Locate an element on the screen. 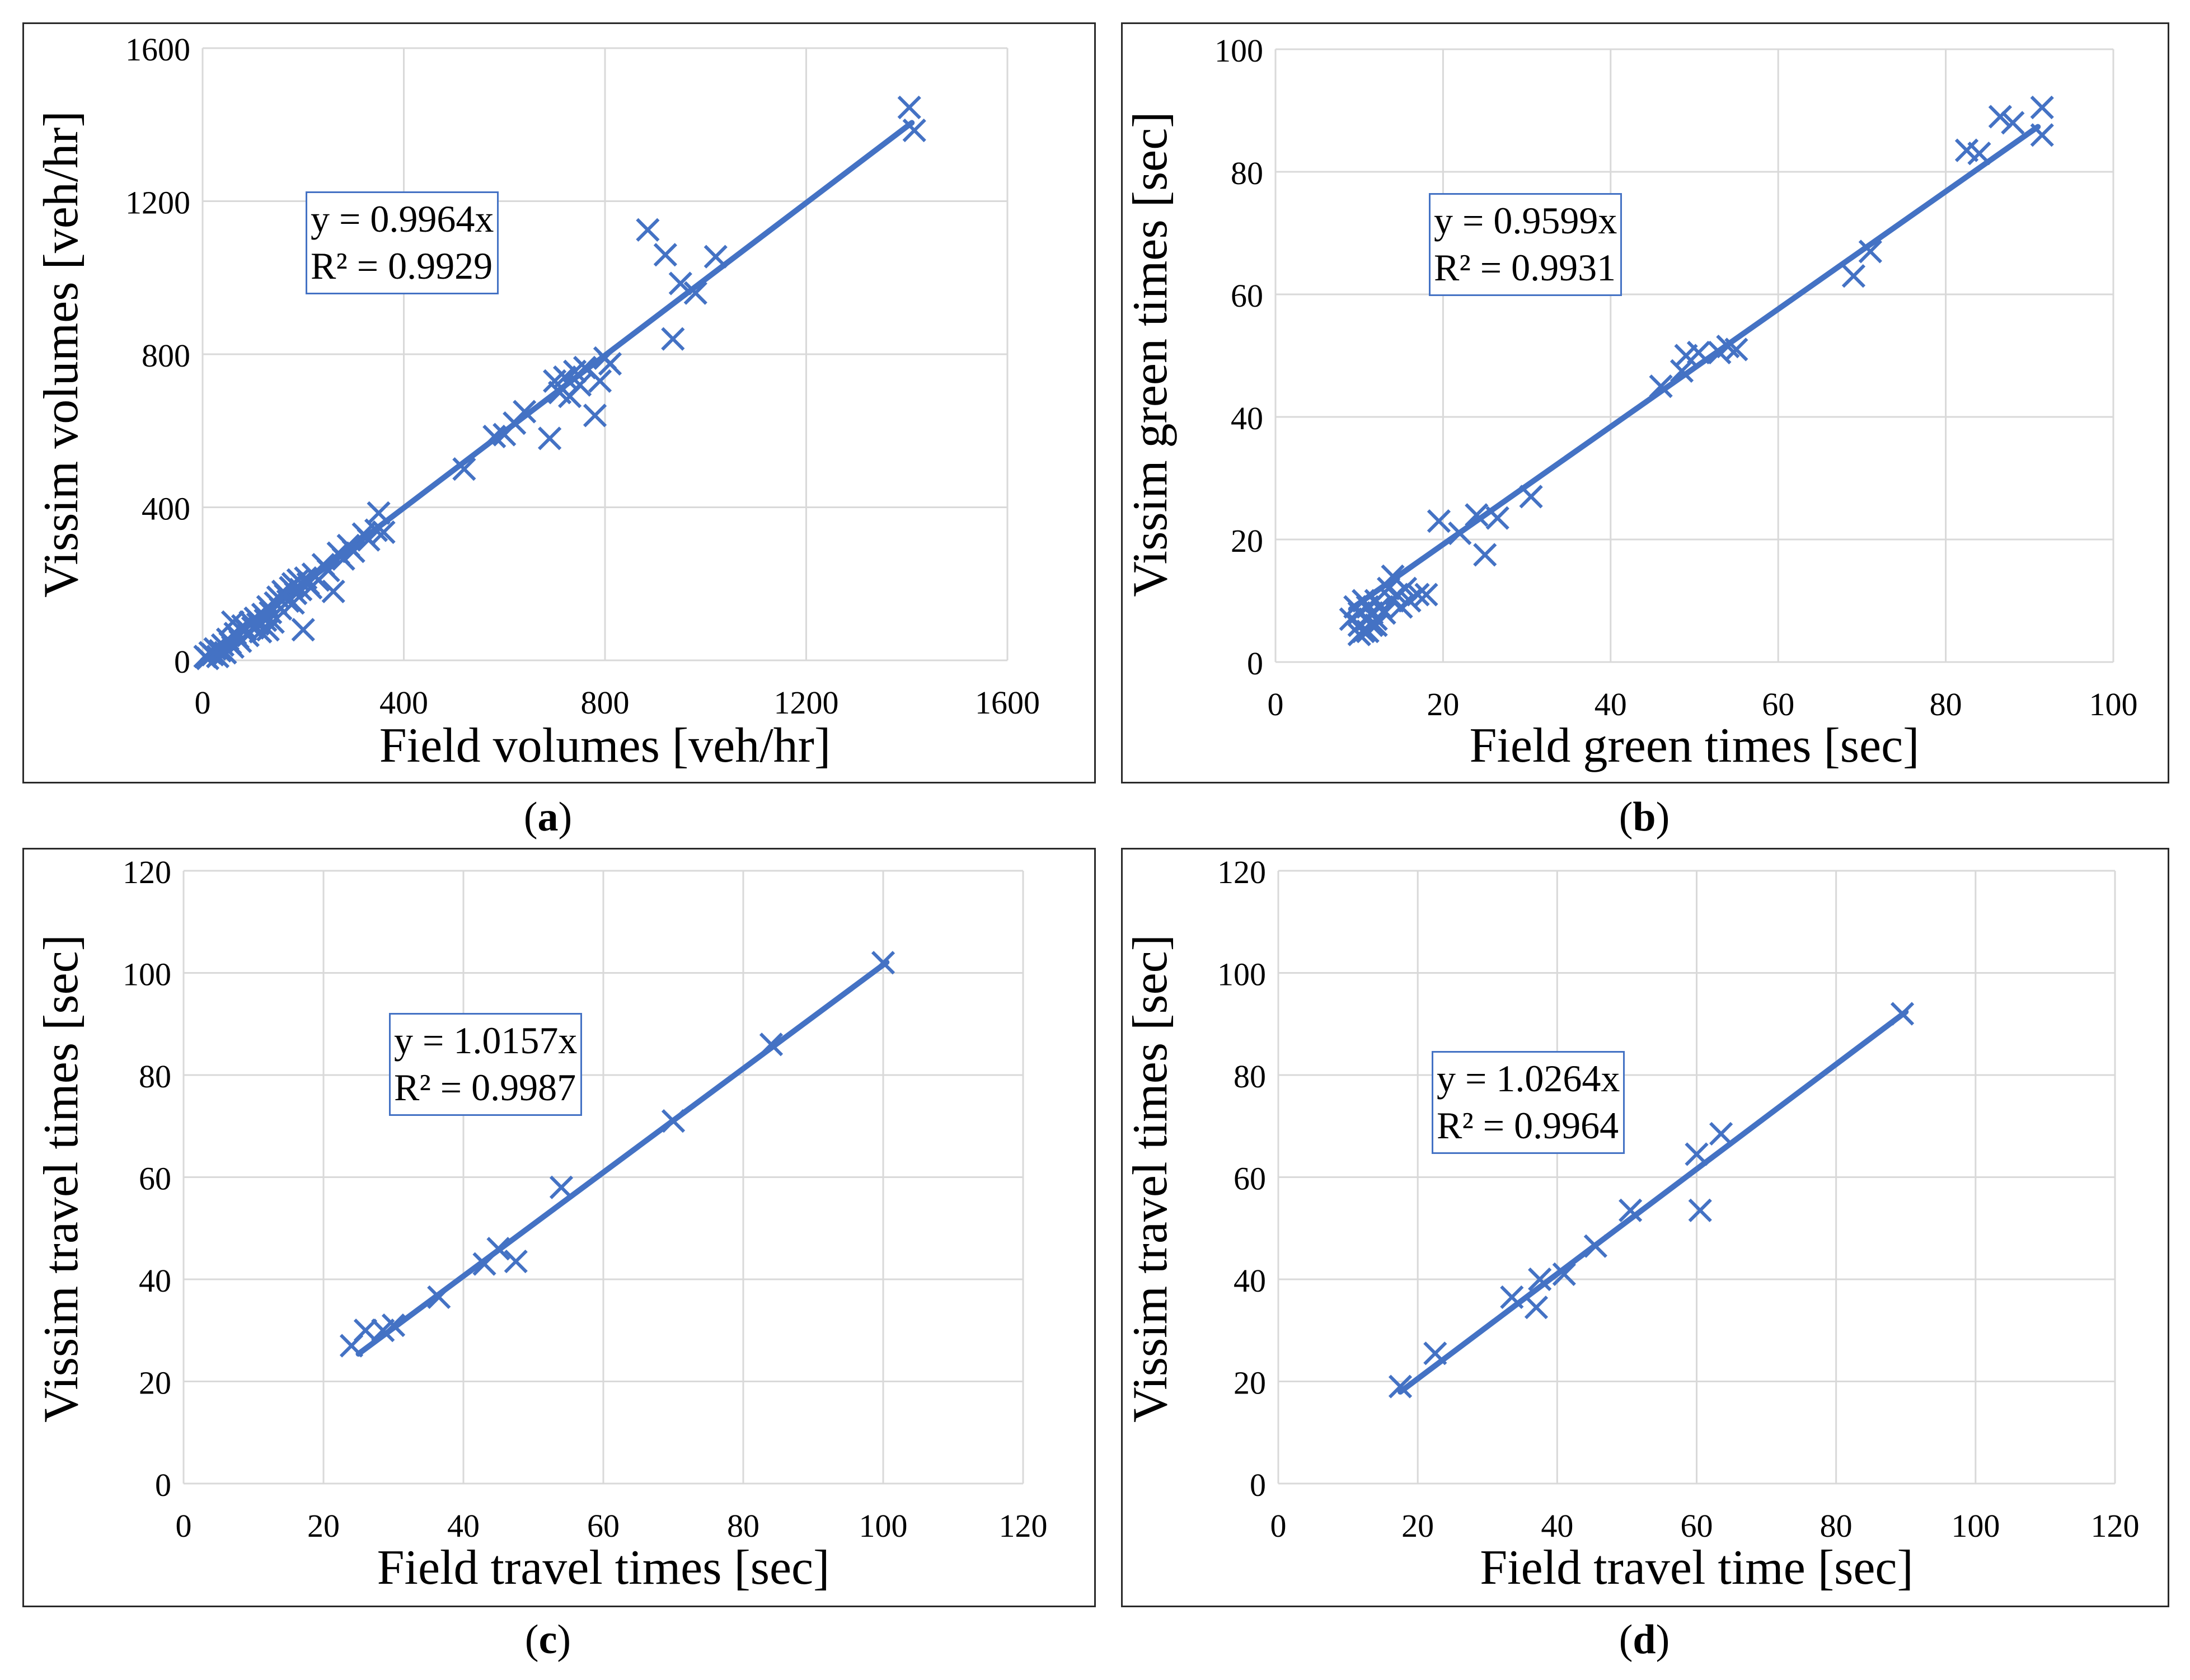 Image resolution: width=2190 pixels, height=1680 pixels. y-tick-label: 40 is located at coordinates (155, 1281).